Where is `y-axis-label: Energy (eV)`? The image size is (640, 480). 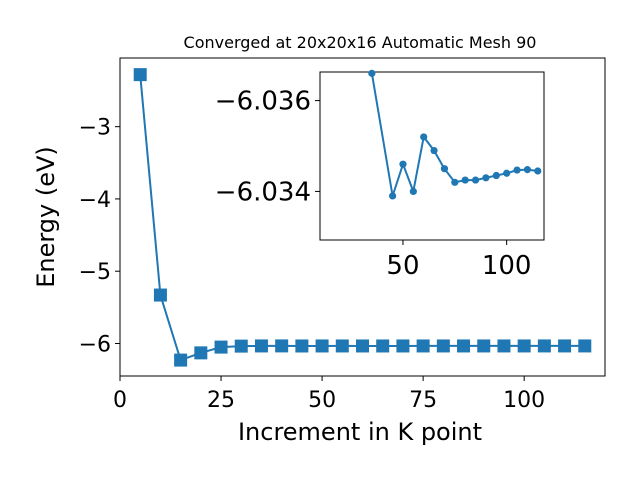 y-axis-label: Energy (eV) is located at coordinates (46, 217).